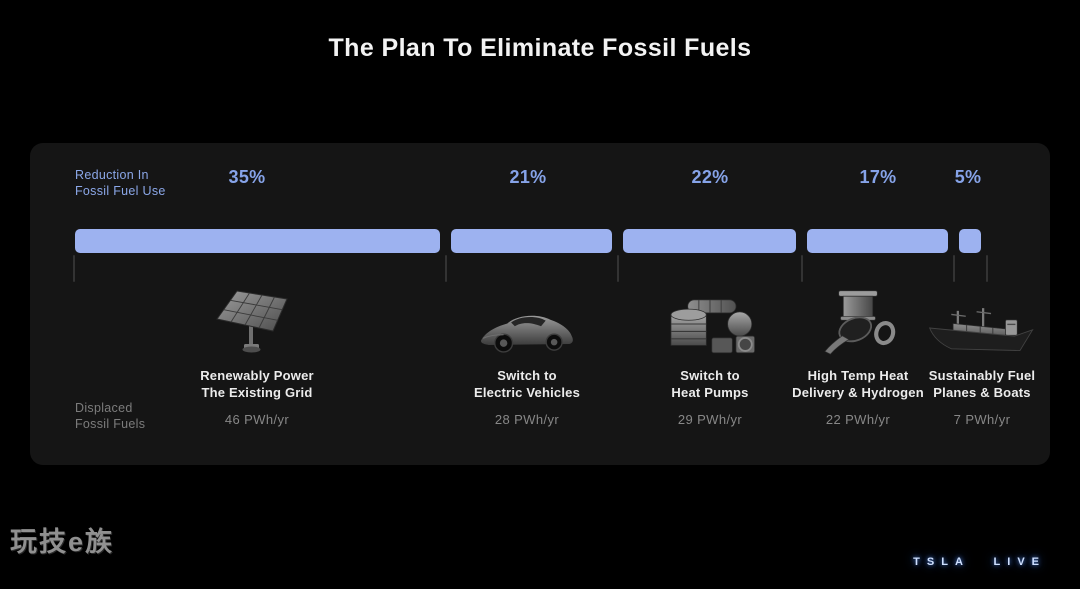 Image resolution: width=1080 pixels, height=589 pixels. I want to click on bar-segment-heat-pumps, so click(709, 241).